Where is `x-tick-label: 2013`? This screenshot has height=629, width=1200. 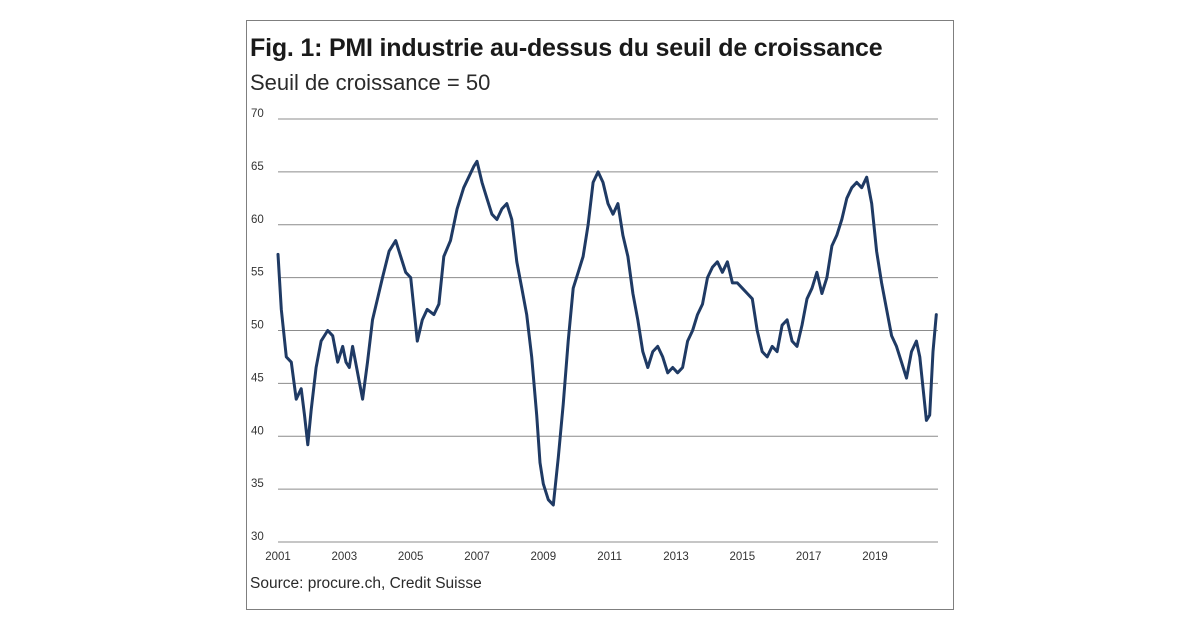
x-tick-label: 2013 is located at coordinates (676, 557).